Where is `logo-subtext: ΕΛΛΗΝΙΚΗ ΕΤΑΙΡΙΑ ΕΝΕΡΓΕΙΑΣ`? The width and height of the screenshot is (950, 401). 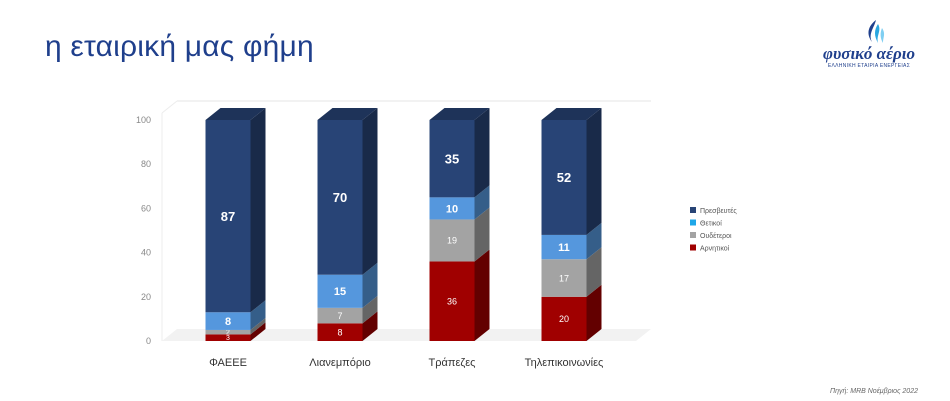 logo-subtext: ΕΛΛΗΝΙΚΗ ΕΤΑΙΡΙΑ ΕΝΕΡΓΕΙΑΣ is located at coordinates (869, 66).